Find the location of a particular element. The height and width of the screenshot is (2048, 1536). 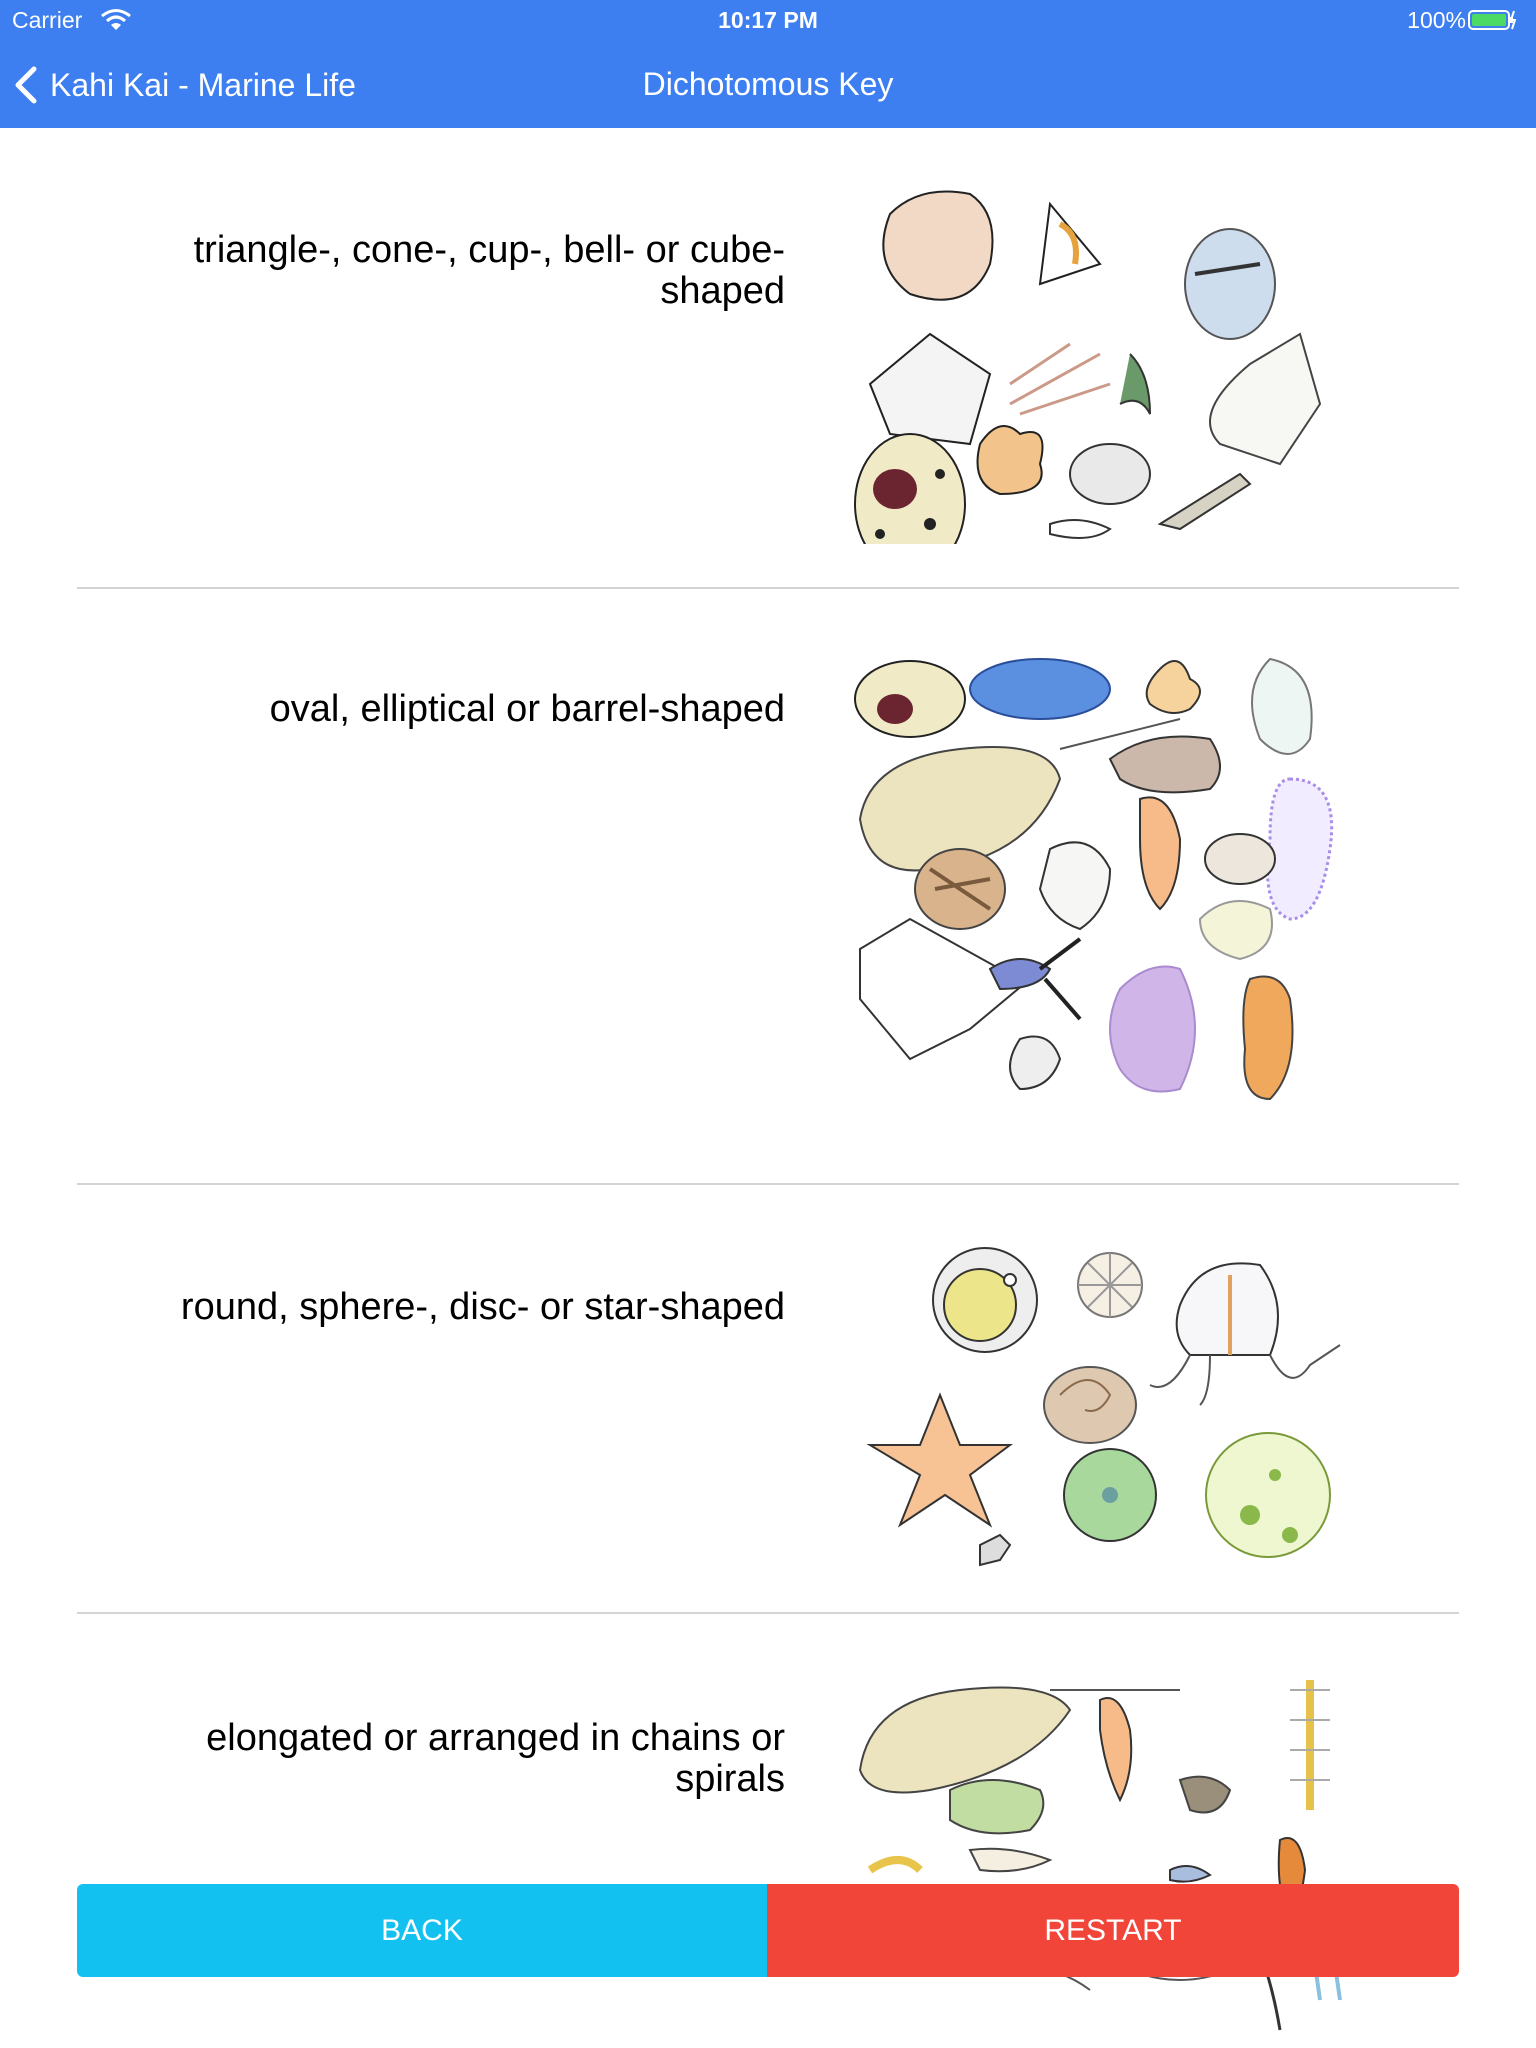

battery-charging-icon is located at coordinates (1492, 20).